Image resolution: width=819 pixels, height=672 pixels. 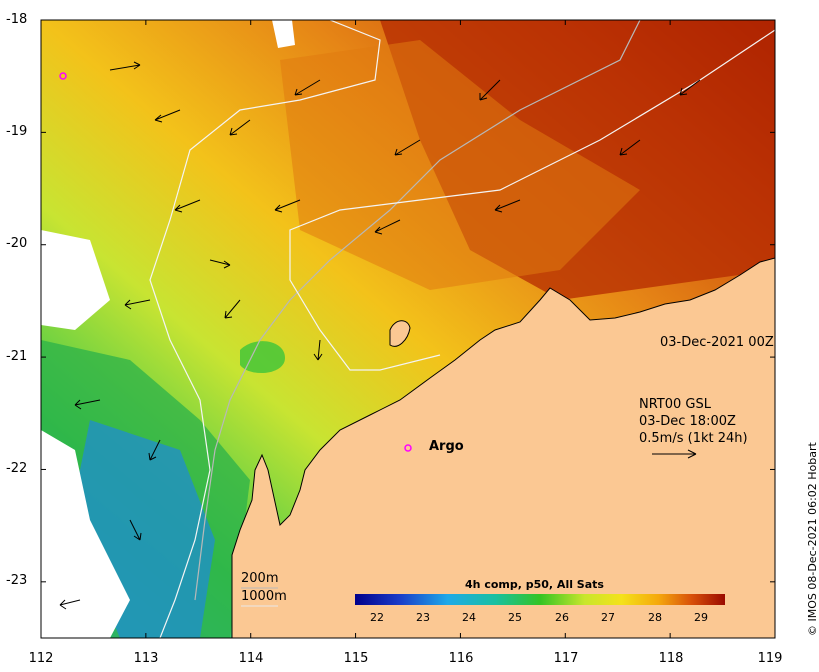 What do you see at coordinates (17, 356) in the screenshot?
I see `y-tick-label: -21` at bounding box center [17, 356].